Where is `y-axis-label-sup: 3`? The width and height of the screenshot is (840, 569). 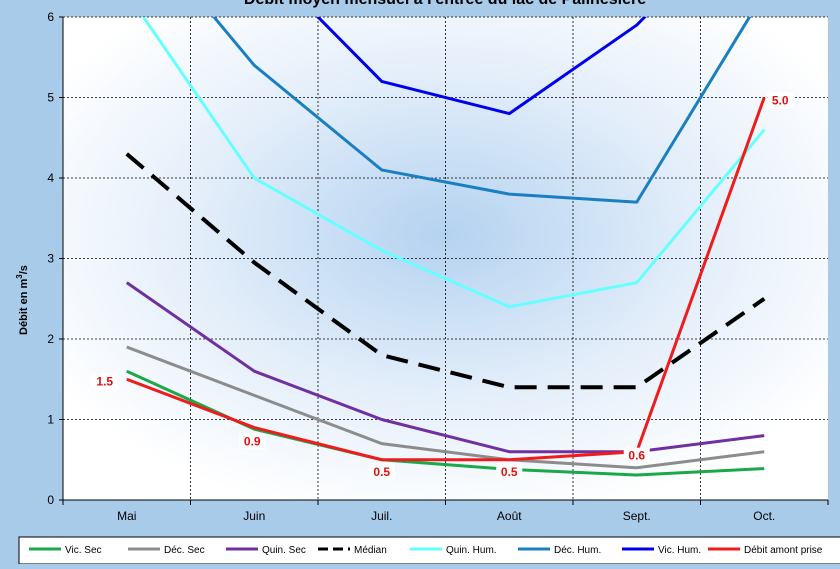
y-axis-label-sup: 3 is located at coordinates (19, 276).